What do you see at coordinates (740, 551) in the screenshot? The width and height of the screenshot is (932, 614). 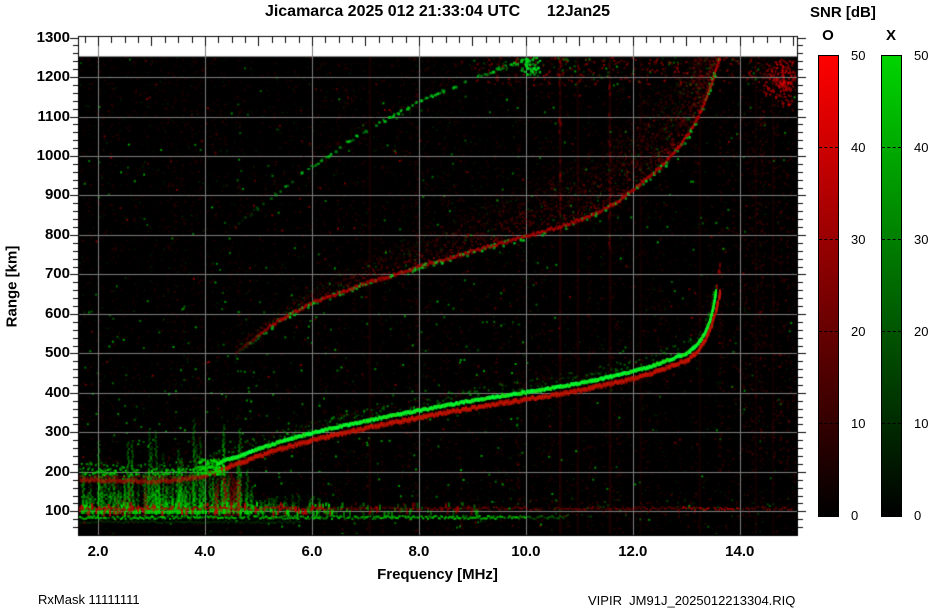 I see `x-tick-label: 14.0` at bounding box center [740, 551].